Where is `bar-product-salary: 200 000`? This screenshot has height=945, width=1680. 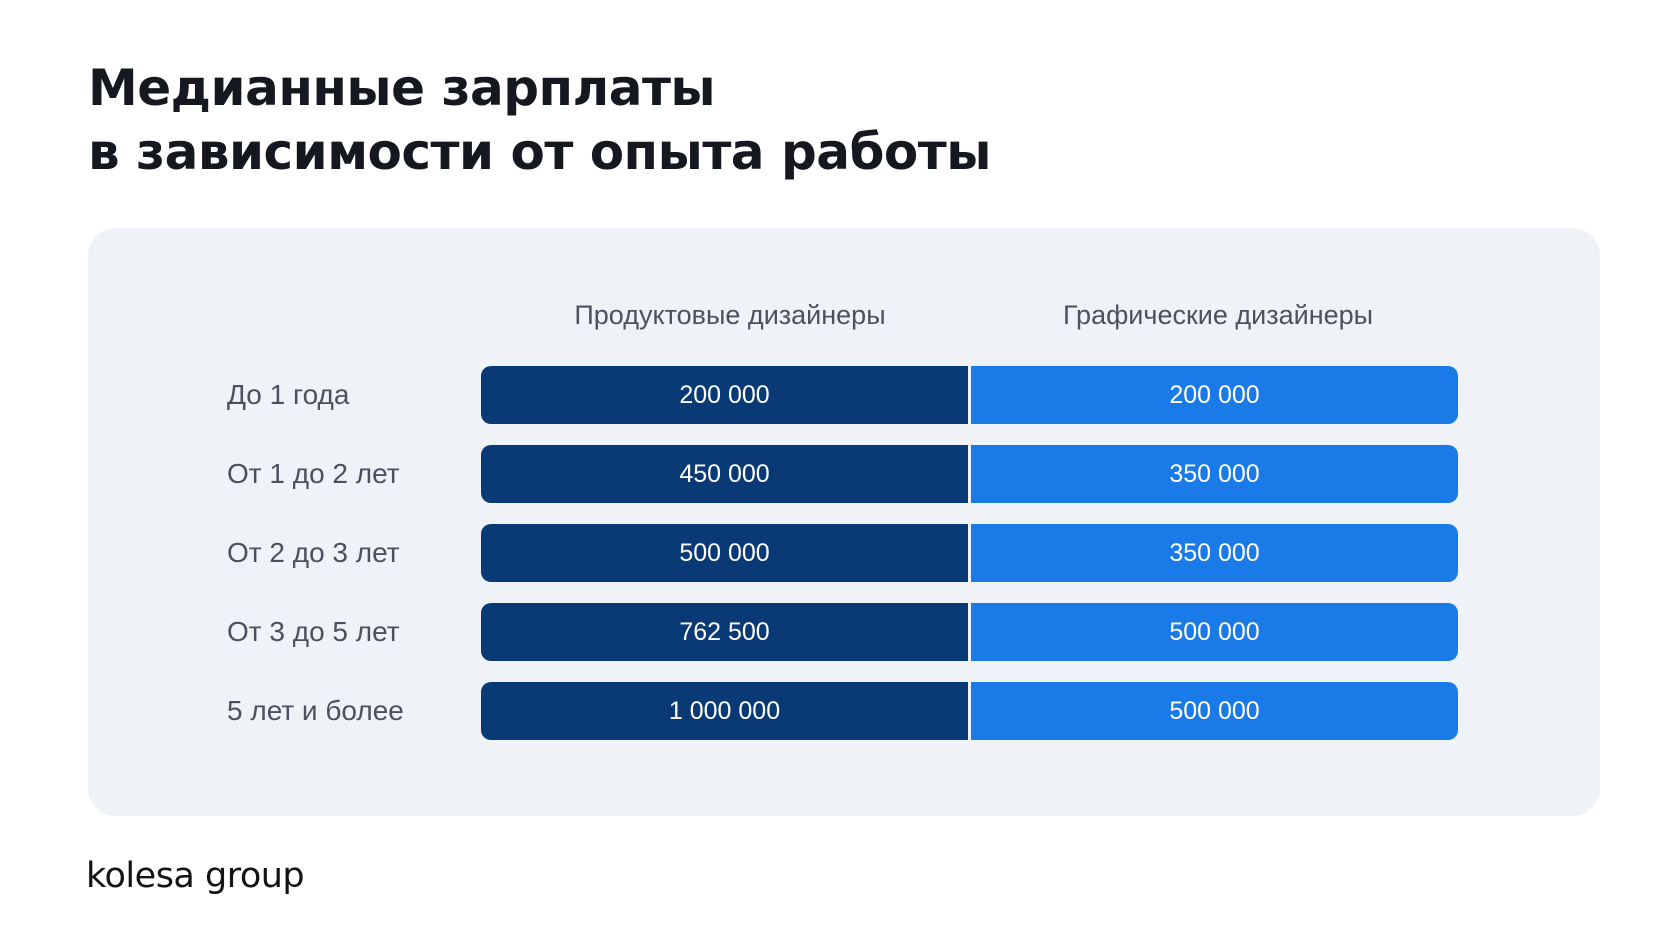 bar-product-salary: 200 000 is located at coordinates (724, 395).